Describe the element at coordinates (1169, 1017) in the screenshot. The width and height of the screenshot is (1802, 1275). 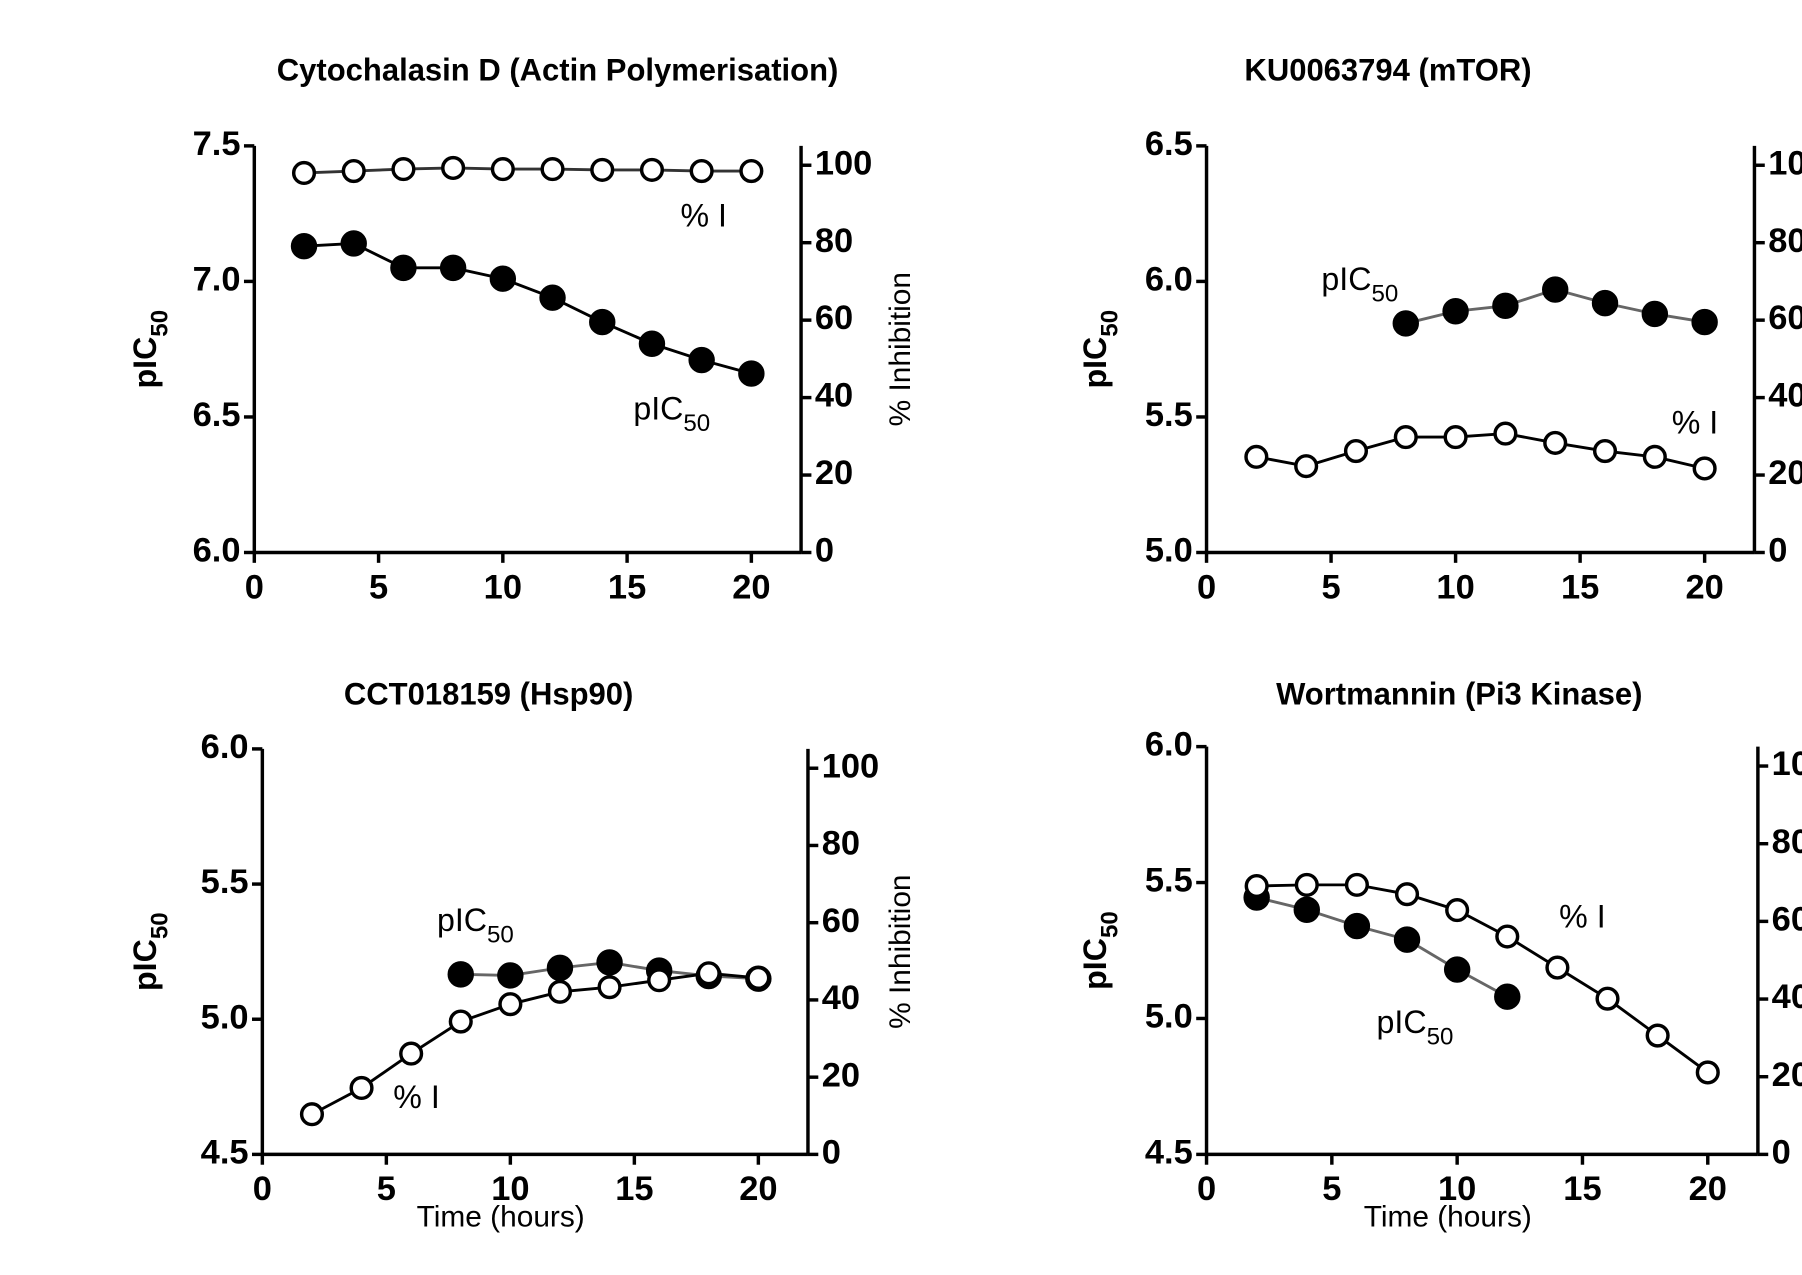
I see `y-tick-label: 5.0` at that location.